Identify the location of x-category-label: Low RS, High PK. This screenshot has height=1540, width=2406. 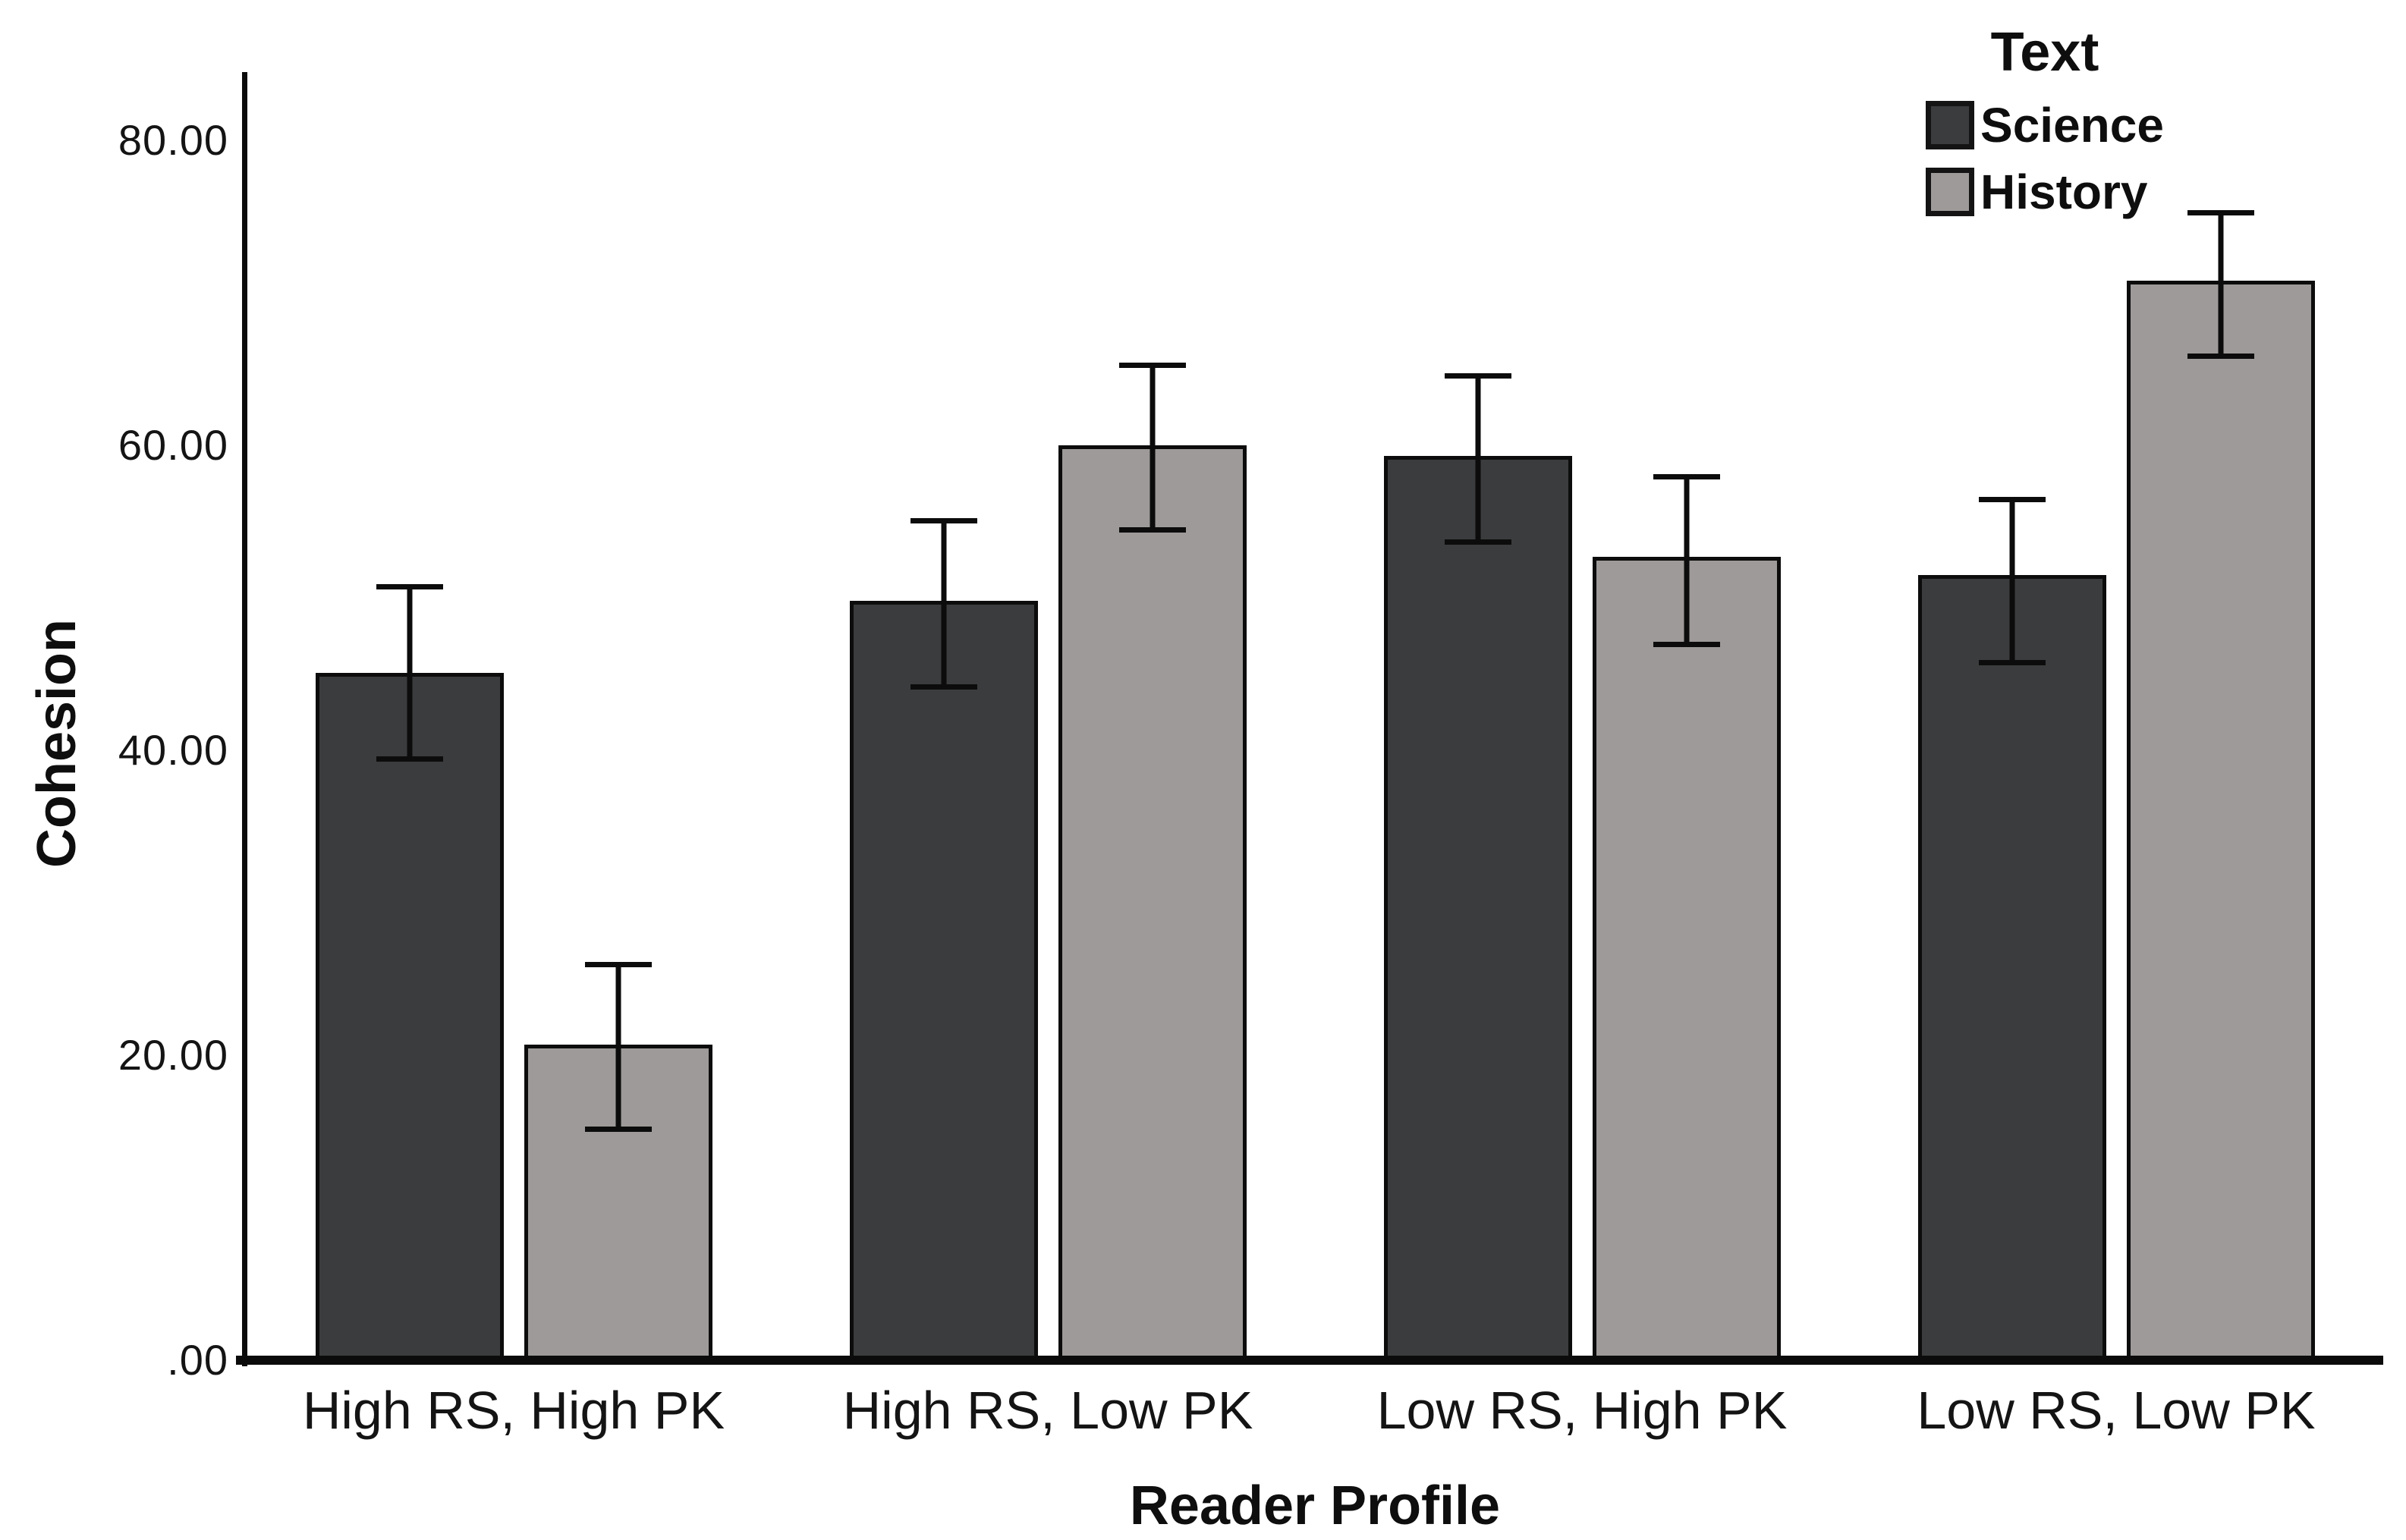
(1582, 1410).